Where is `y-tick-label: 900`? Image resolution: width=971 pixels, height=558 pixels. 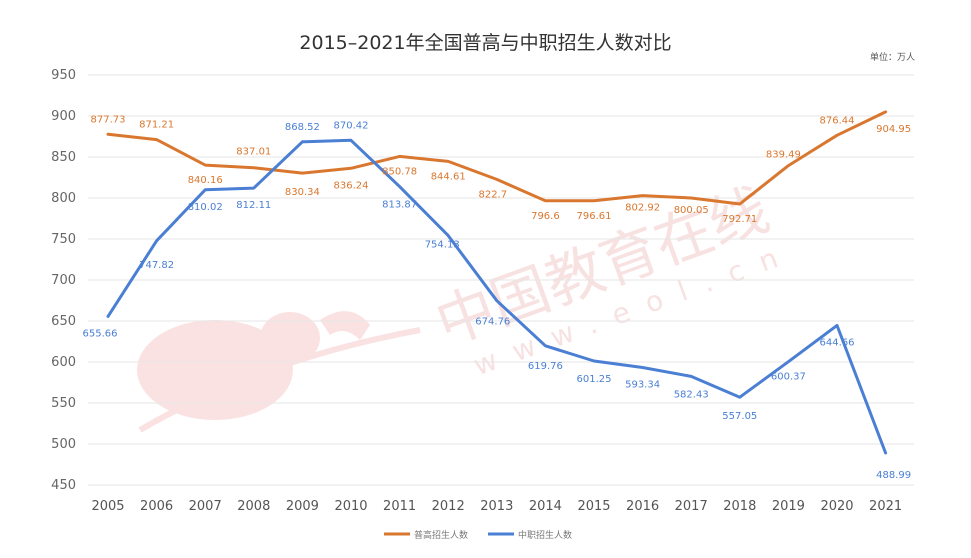
y-tick-label: 900 is located at coordinates (63, 116).